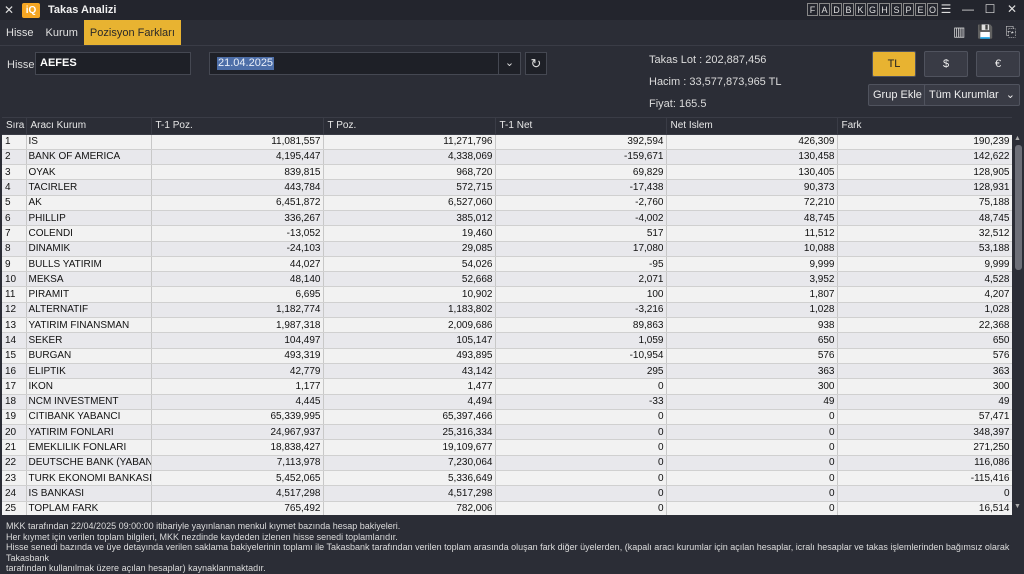  Describe the element at coordinates (964, 95) in the screenshot. I see `all-institutions-label: Tüm Kurumlar` at that location.